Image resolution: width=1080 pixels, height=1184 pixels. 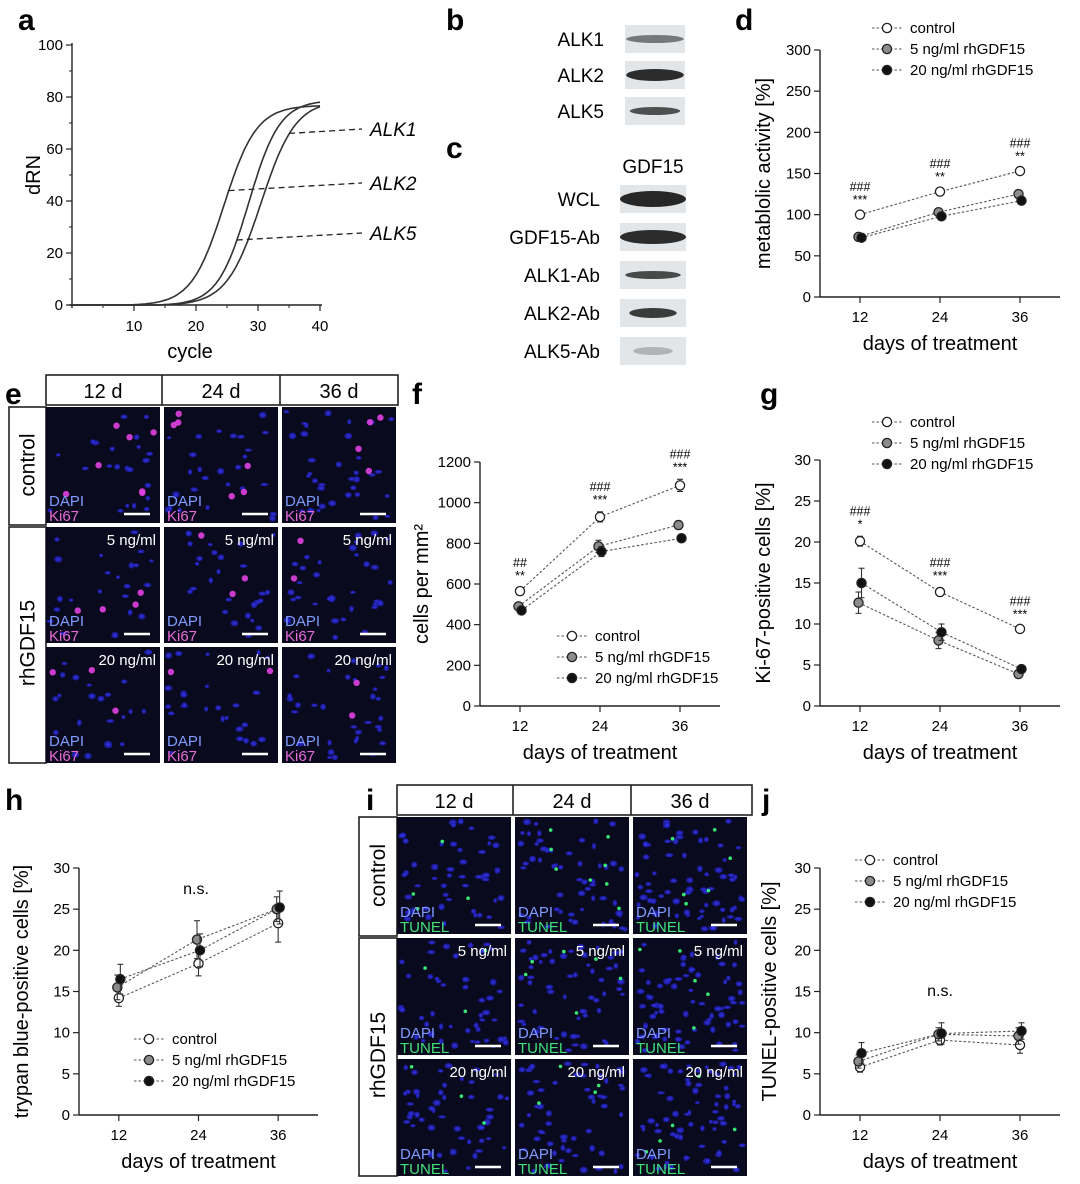 What do you see at coordinates (765, 800) in the screenshot?
I see `panel-letter-j: j` at bounding box center [765, 800].